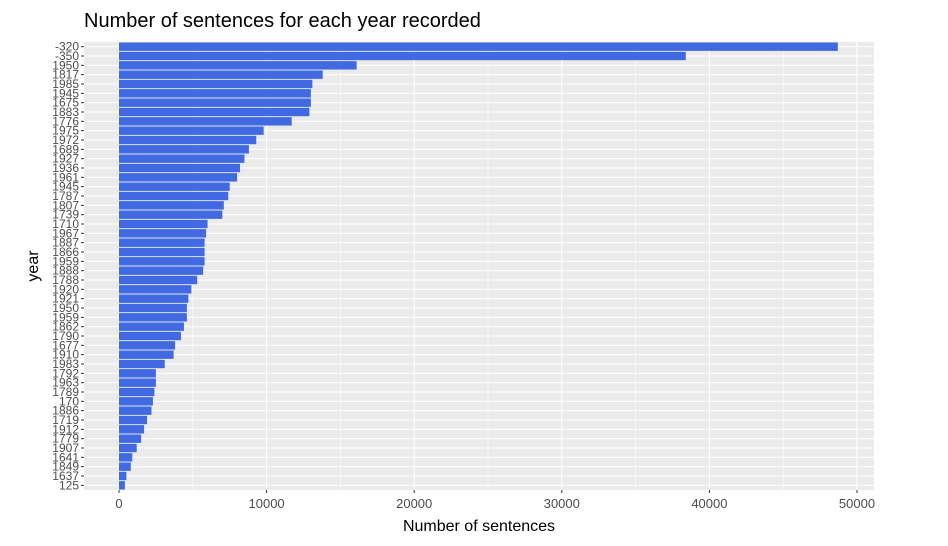 The height and width of the screenshot is (546, 948). I want to click on y-tick-label: 1975, so click(65, 131).